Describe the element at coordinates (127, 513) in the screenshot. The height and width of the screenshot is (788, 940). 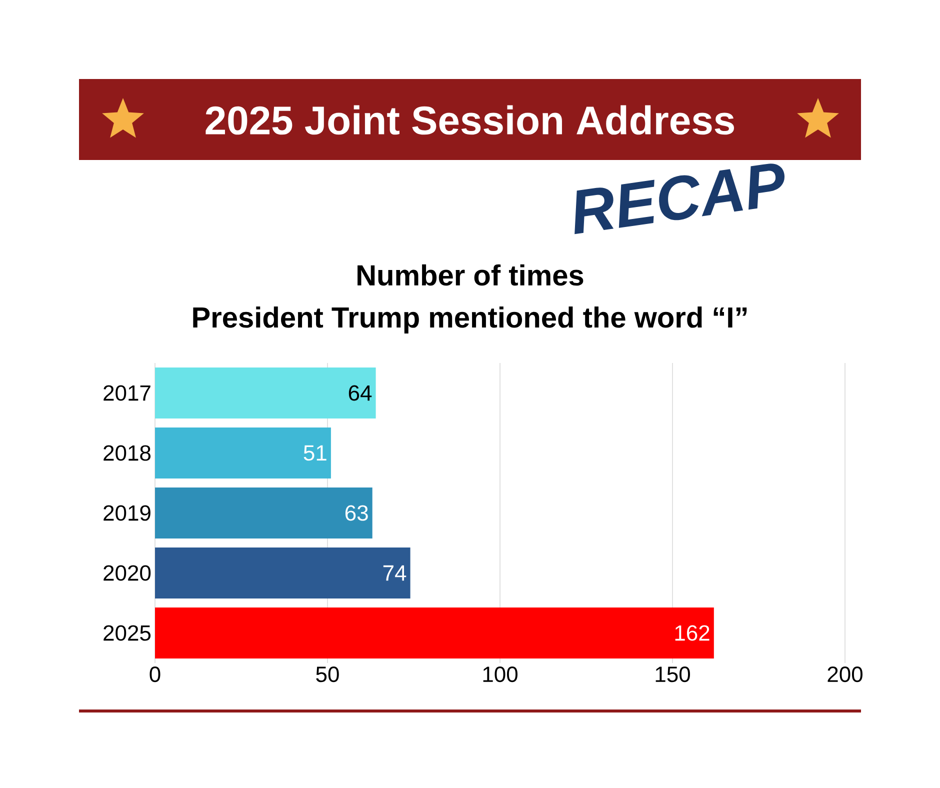
I see `y-tick-label: 2019` at that location.